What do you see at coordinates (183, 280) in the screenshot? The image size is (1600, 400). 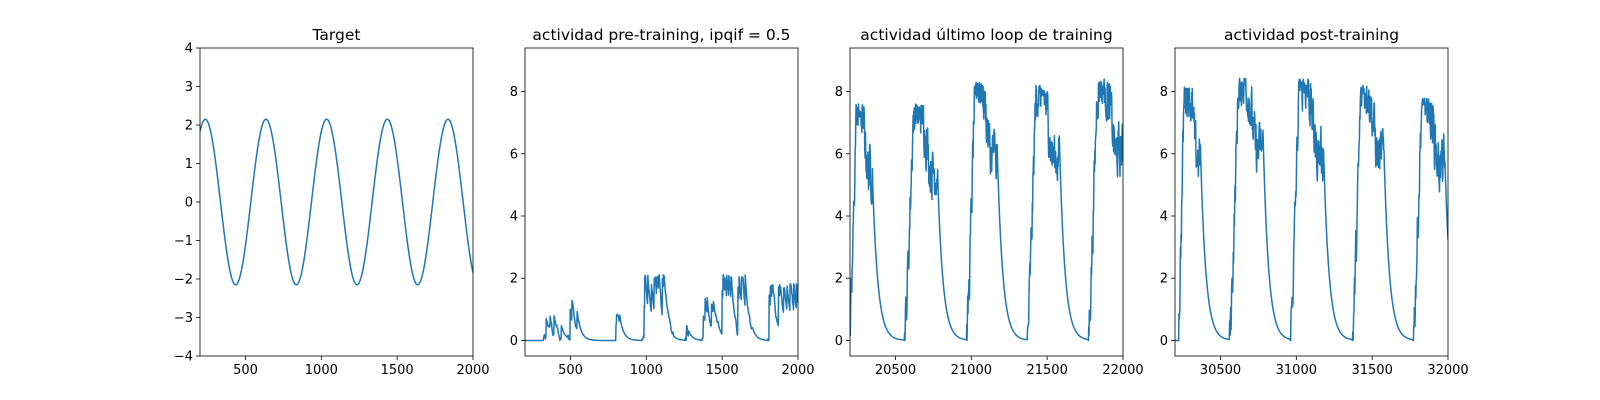 I see `y-tick-label: −2` at bounding box center [183, 280].